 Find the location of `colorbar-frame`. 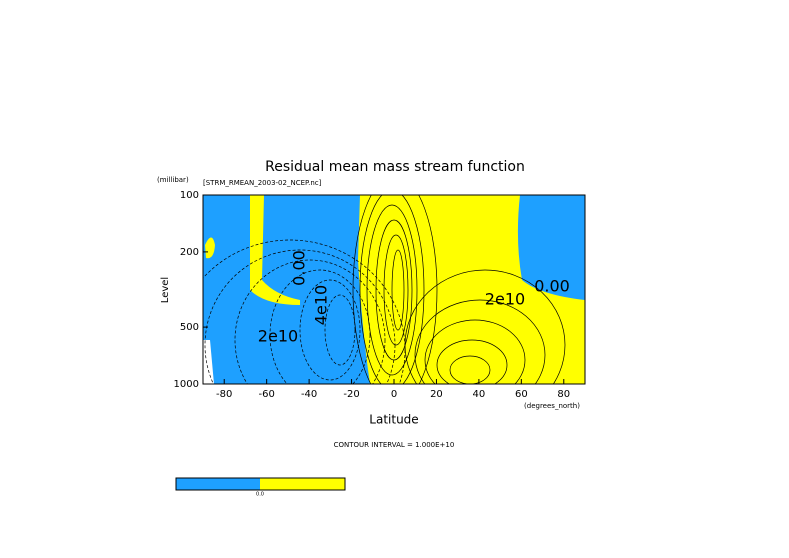

colorbar-frame is located at coordinates (260, 484).